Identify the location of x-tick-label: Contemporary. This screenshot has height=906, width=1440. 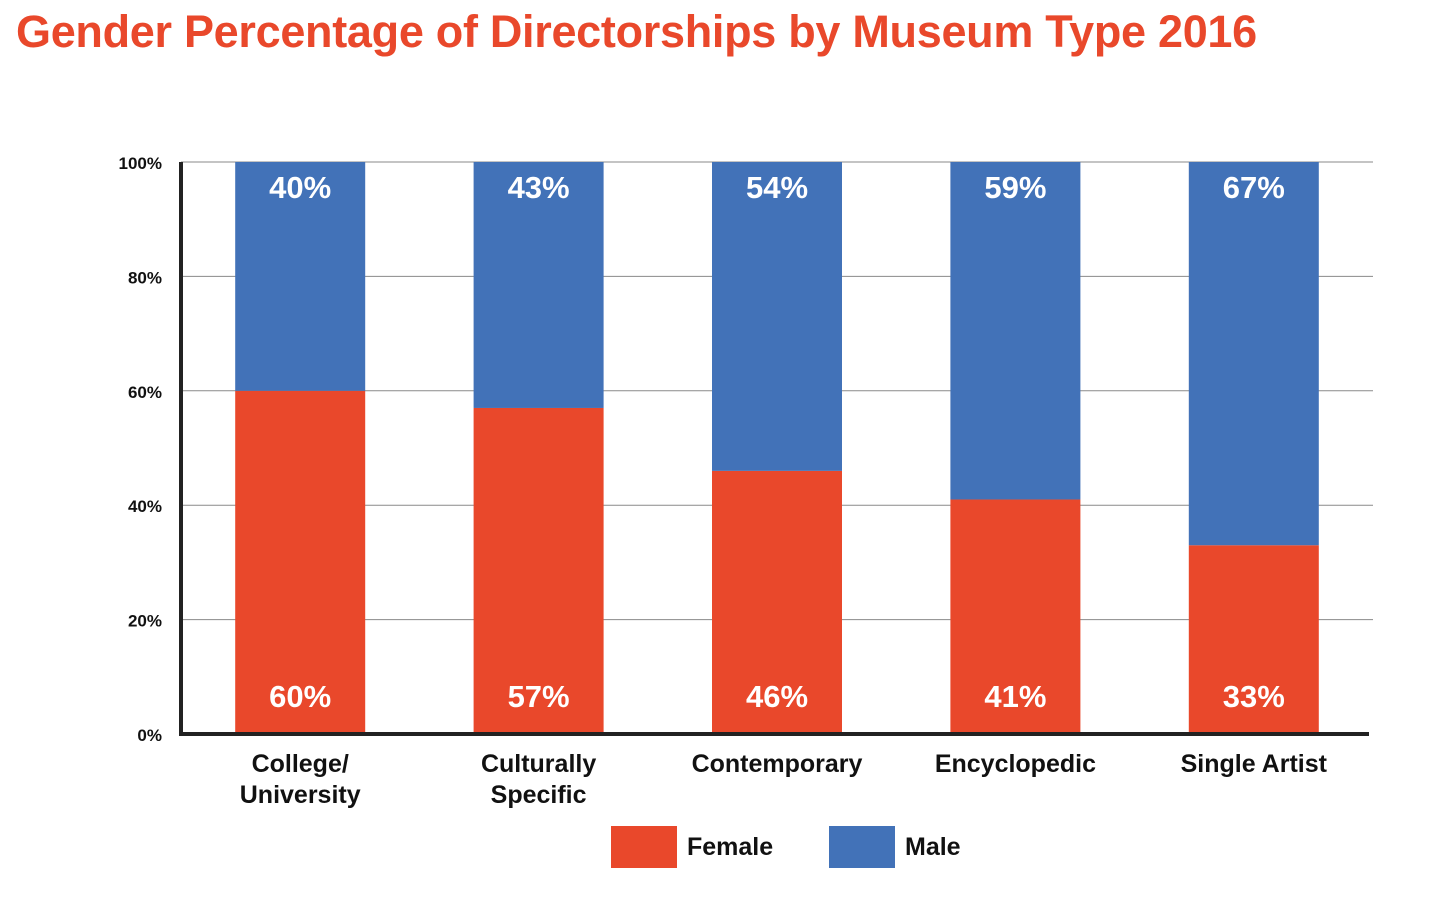
(777, 764).